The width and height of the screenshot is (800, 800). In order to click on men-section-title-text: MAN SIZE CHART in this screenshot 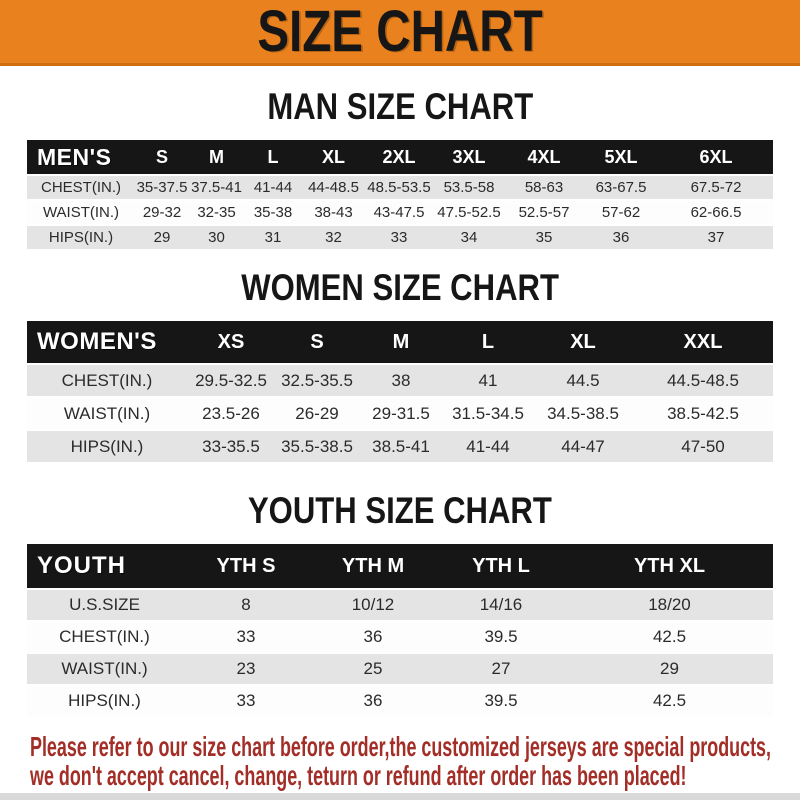, I will do `click(400, 106)`.